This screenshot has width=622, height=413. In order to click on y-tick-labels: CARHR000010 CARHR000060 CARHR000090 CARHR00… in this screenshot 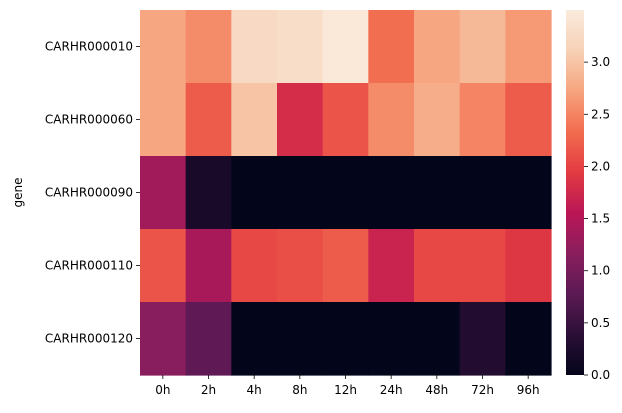, I will do `click(92, 193)`.